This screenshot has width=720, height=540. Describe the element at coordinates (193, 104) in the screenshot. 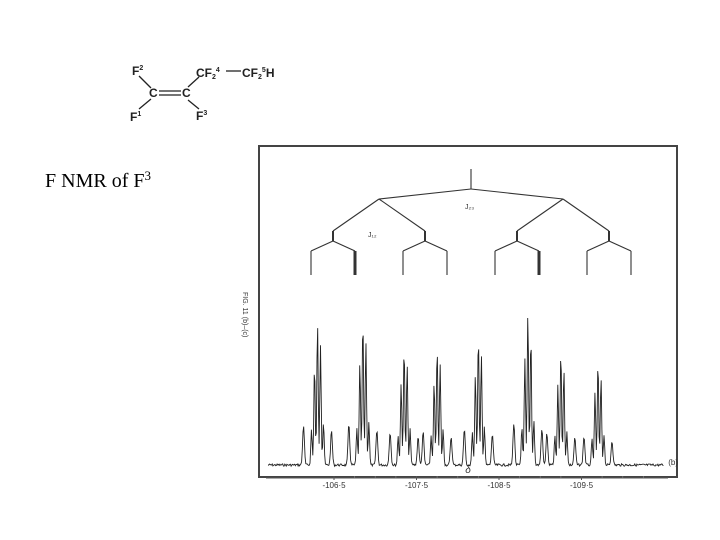

I see `bond-c-f3` at that location.